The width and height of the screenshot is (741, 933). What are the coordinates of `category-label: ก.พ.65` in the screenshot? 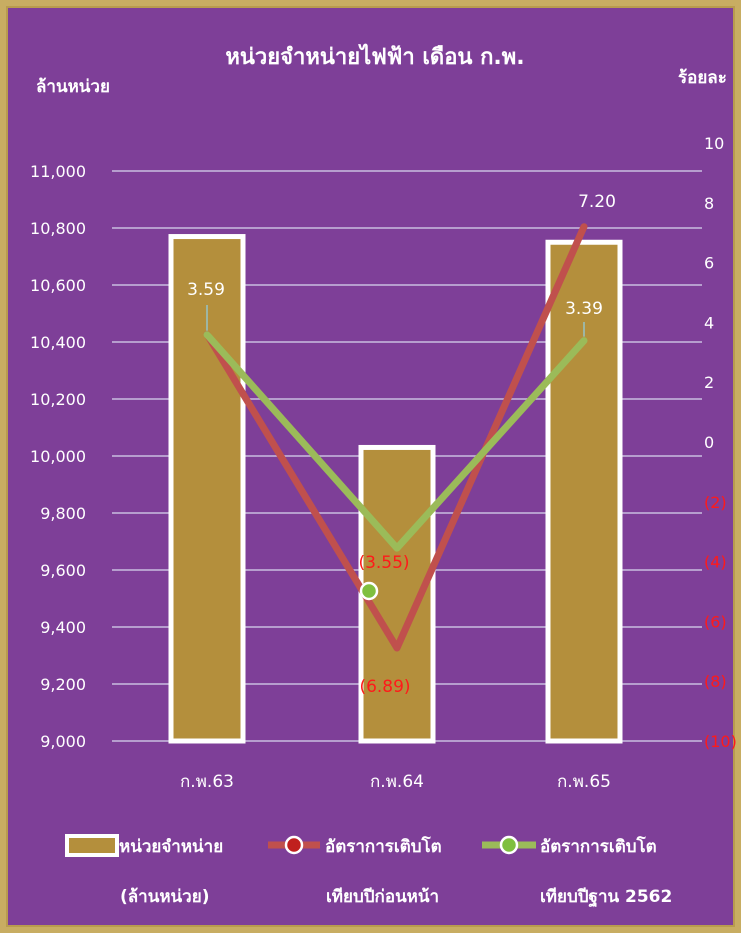 It's located at (584, 782).